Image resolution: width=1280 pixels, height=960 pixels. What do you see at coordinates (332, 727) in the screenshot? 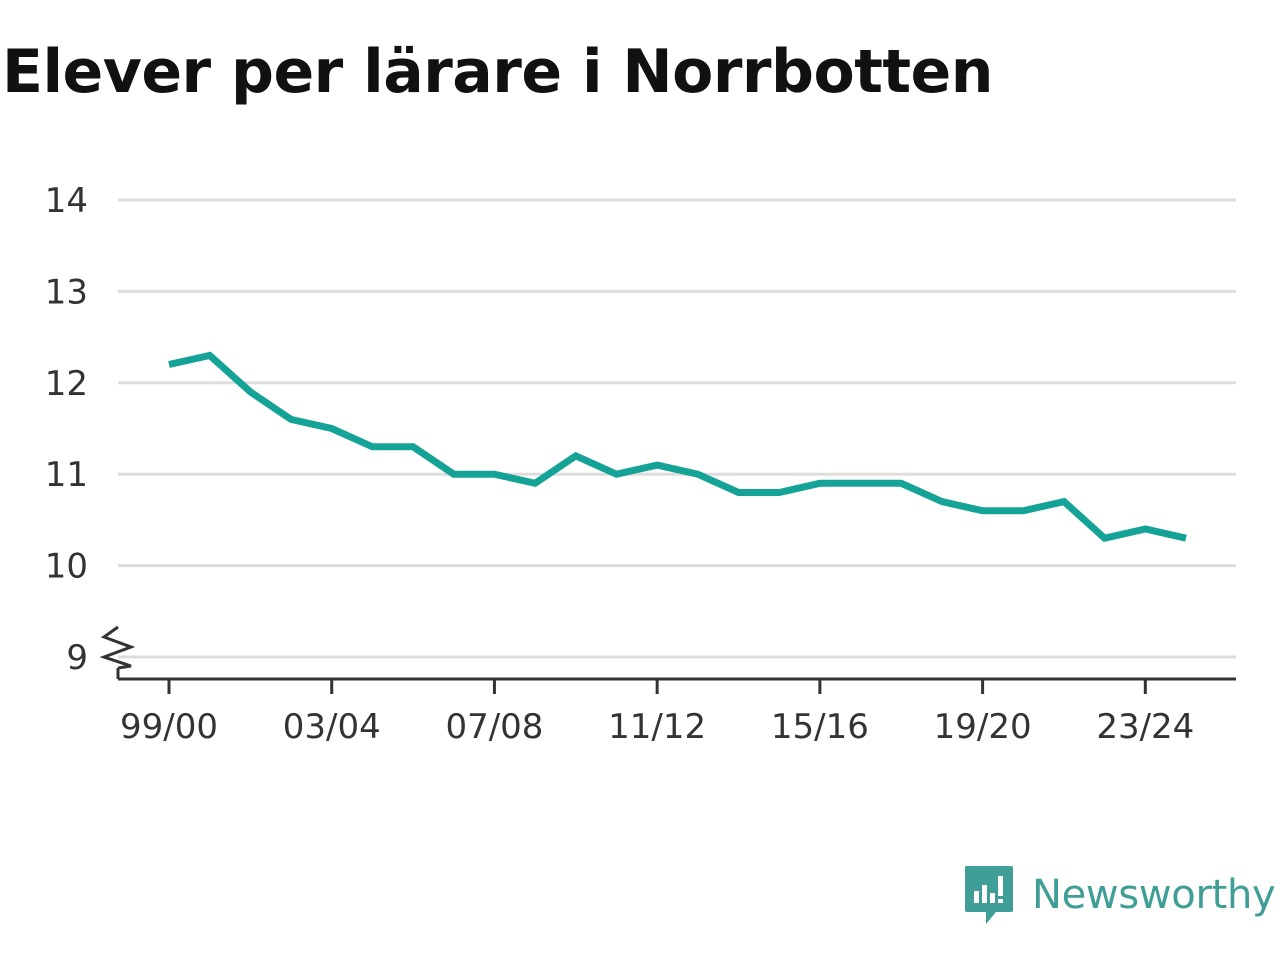
I see `x-tick-label: 03/04` at bounding box center [332, 727].